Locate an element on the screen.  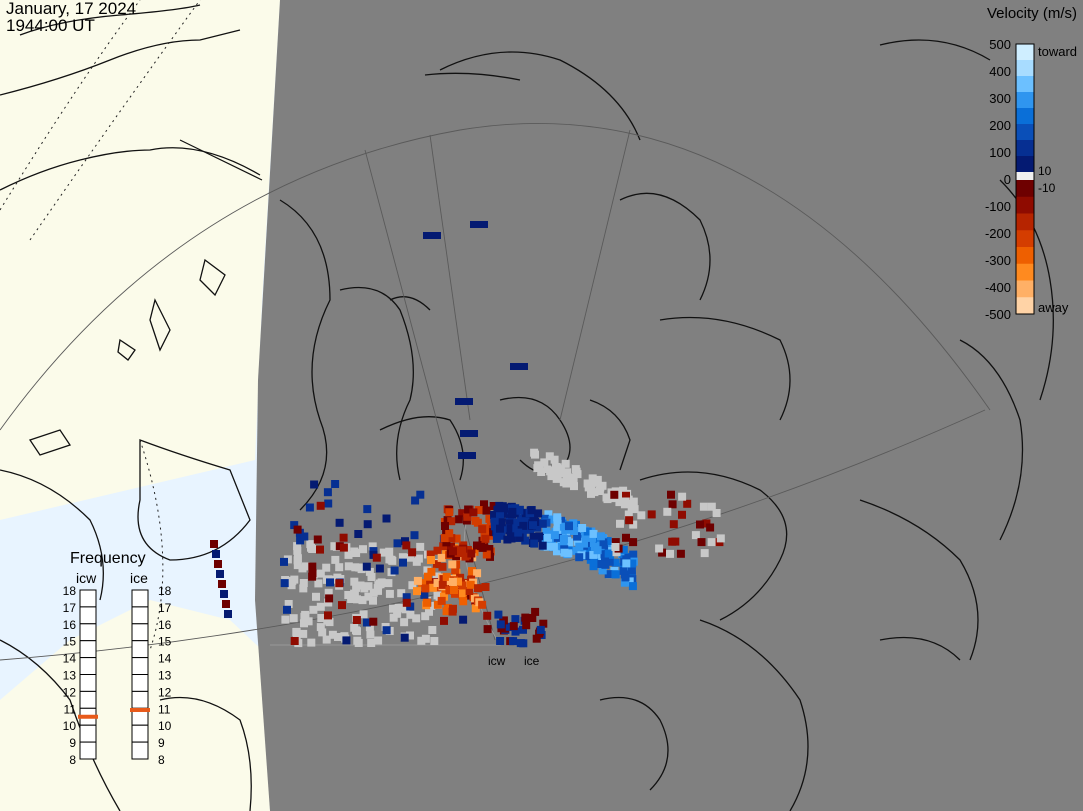
frequency-tick-label: 17 is located at coordinates (70, 608).